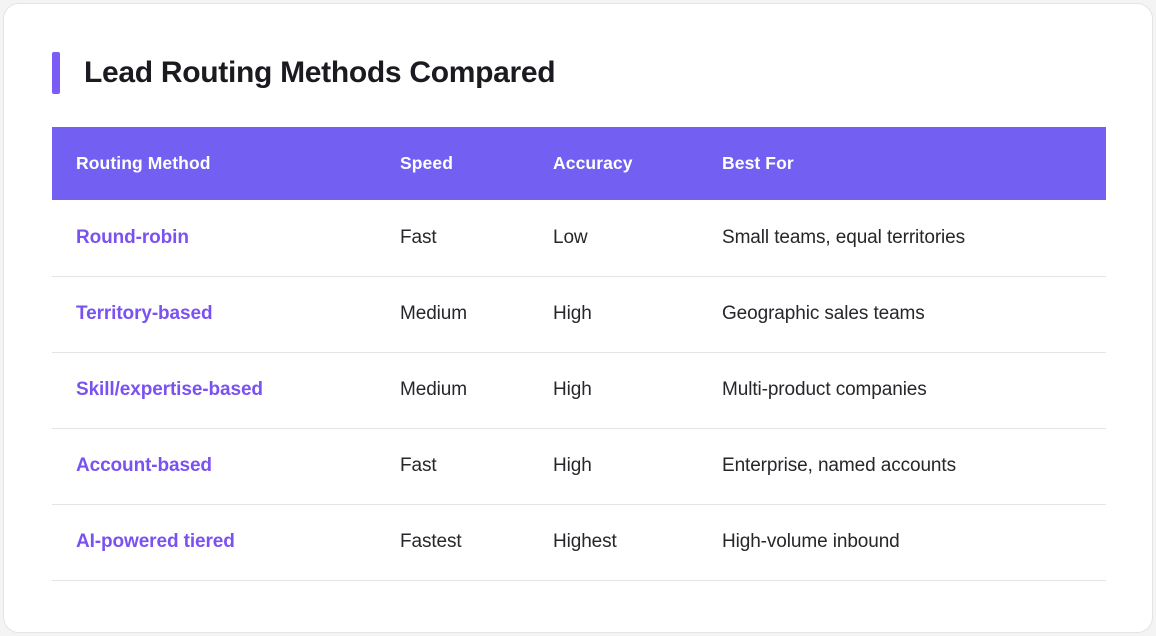 The image size is (1156, 636). Describe the element at coordinates (143, 163) in the screenshot. I see `column-header-routing-method: Routing Method` at that location.